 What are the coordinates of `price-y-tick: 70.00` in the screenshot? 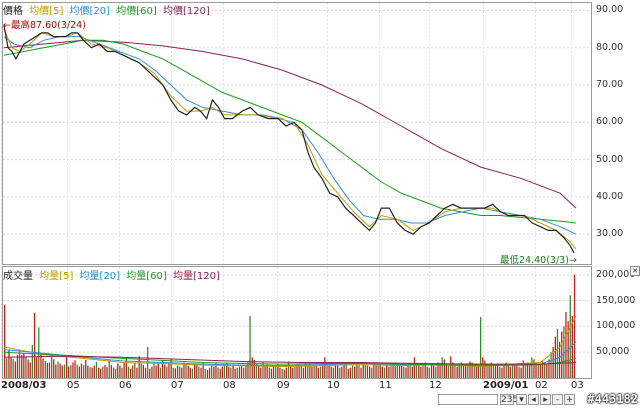 It's located at (610, 85).